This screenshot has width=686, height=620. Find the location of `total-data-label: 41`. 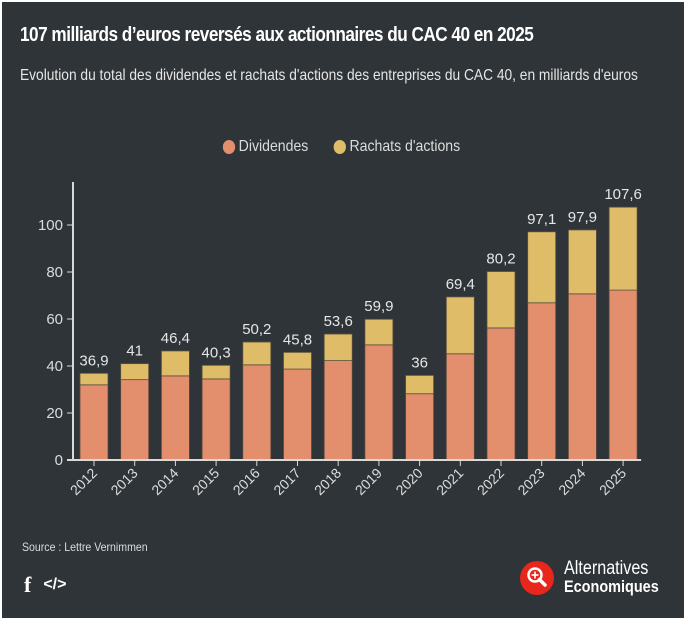

total-data-label: 41 is located at coordinates (134, 351).